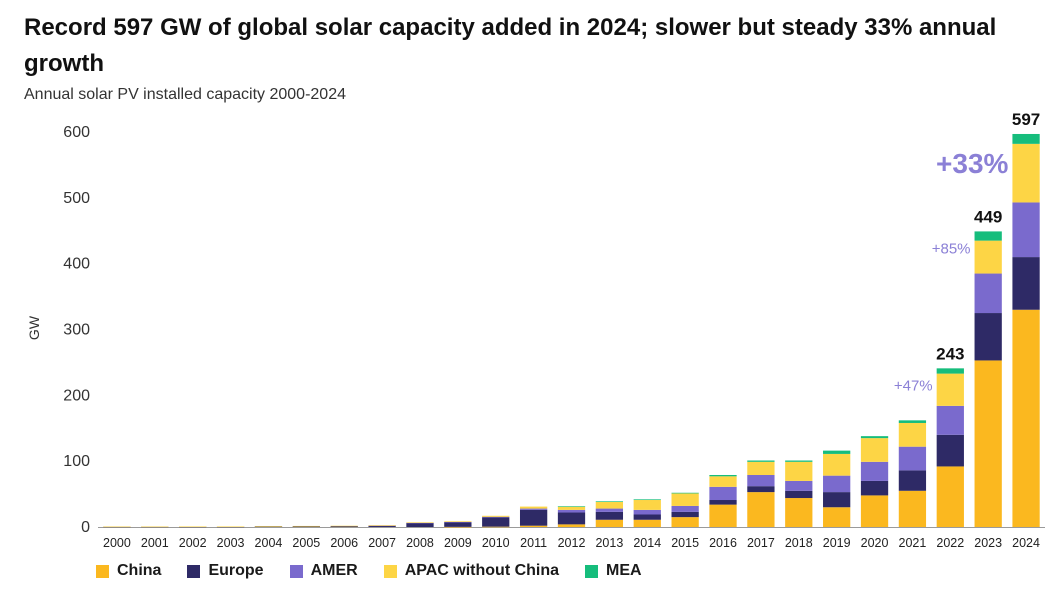 This screenshot has width=1064, height=589. What do you see at coordinates (496, 522) in the screenshot?
I see `bar-segment-europe-2010` at bounding box center [496, 522].